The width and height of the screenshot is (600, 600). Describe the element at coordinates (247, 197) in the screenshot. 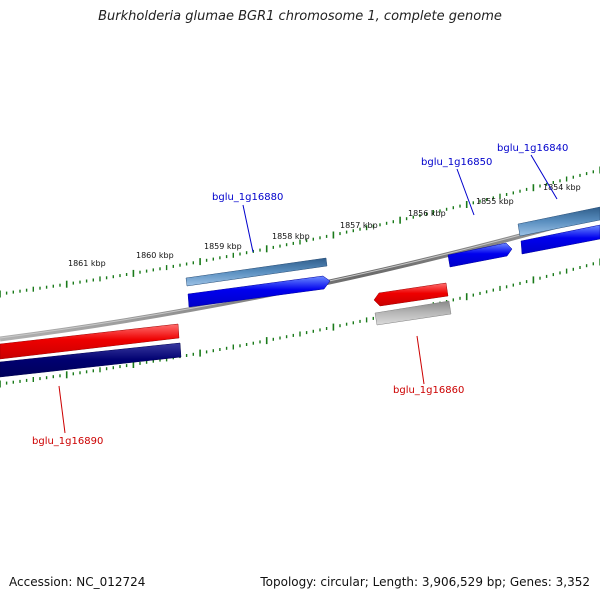

I see `gene-label-bglu-1g16880: bglu_1g16880` at that location.